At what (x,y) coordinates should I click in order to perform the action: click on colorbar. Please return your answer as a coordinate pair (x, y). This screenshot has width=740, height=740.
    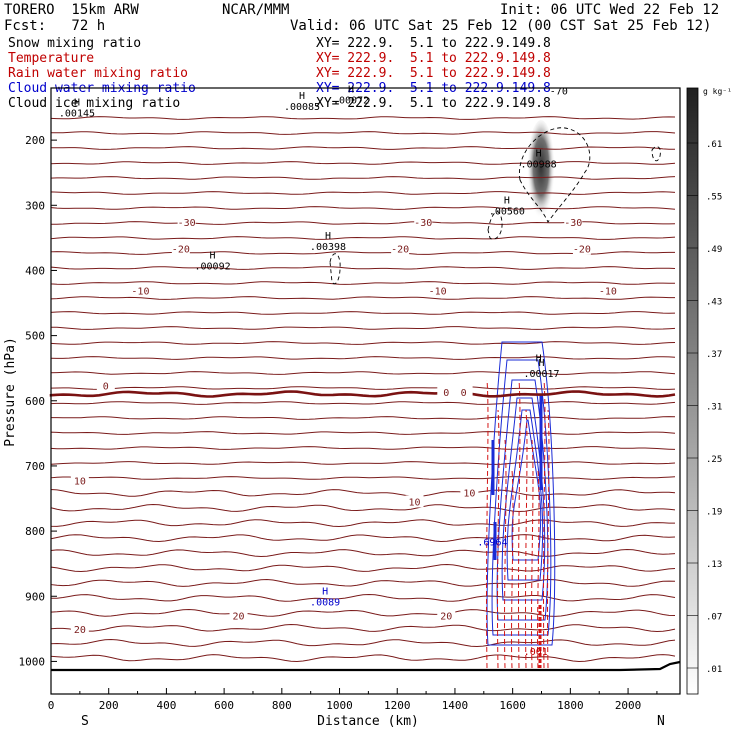
    Looking at the image, I should click on (692, 391).